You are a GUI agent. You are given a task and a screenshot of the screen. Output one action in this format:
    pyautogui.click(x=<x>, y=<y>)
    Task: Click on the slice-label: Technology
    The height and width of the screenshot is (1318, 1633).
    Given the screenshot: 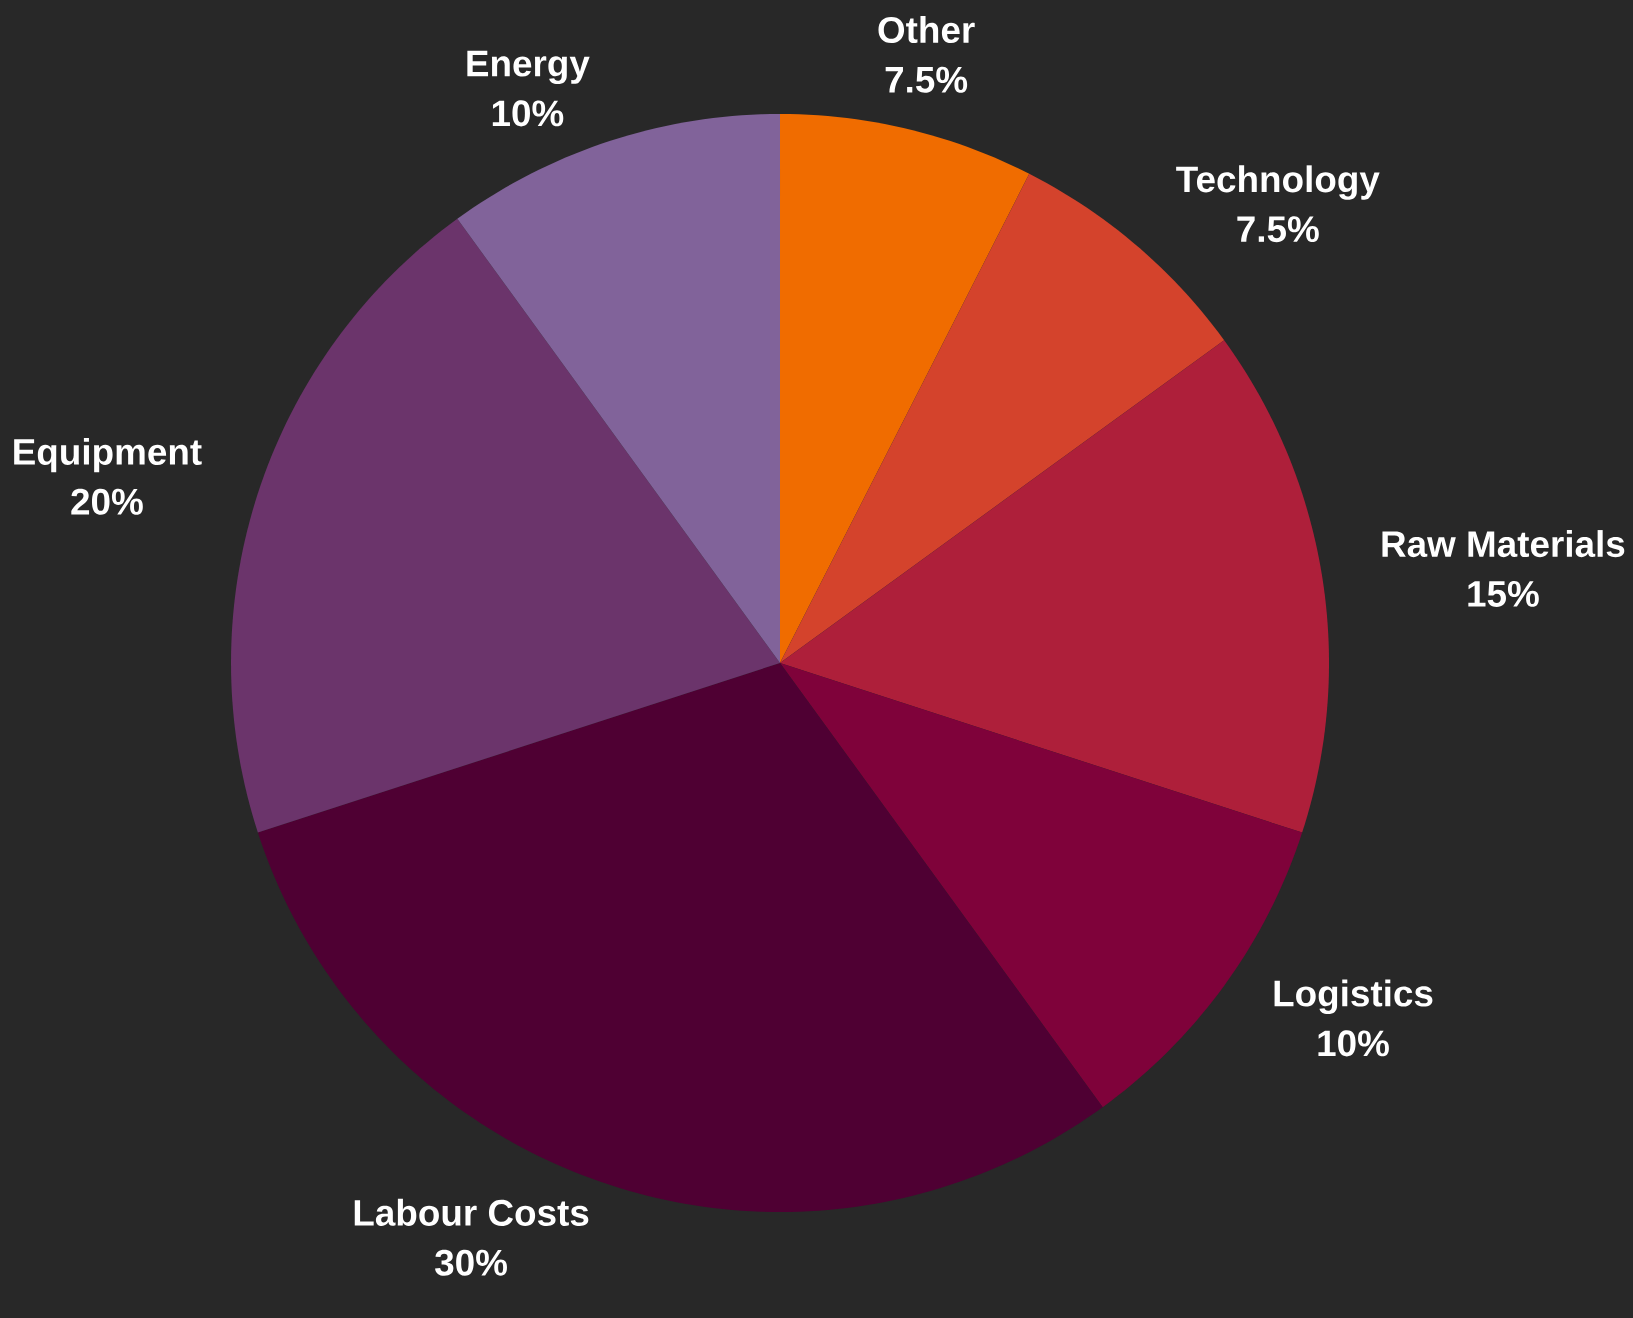 What is the action you would take?
    pyautogui.click(x=1278, y=182)
    